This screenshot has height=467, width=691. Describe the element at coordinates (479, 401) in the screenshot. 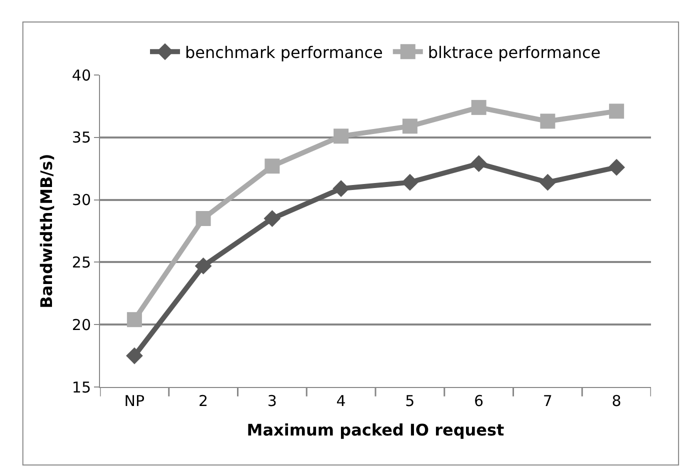

I see `x-tick-label: 6` at that location.